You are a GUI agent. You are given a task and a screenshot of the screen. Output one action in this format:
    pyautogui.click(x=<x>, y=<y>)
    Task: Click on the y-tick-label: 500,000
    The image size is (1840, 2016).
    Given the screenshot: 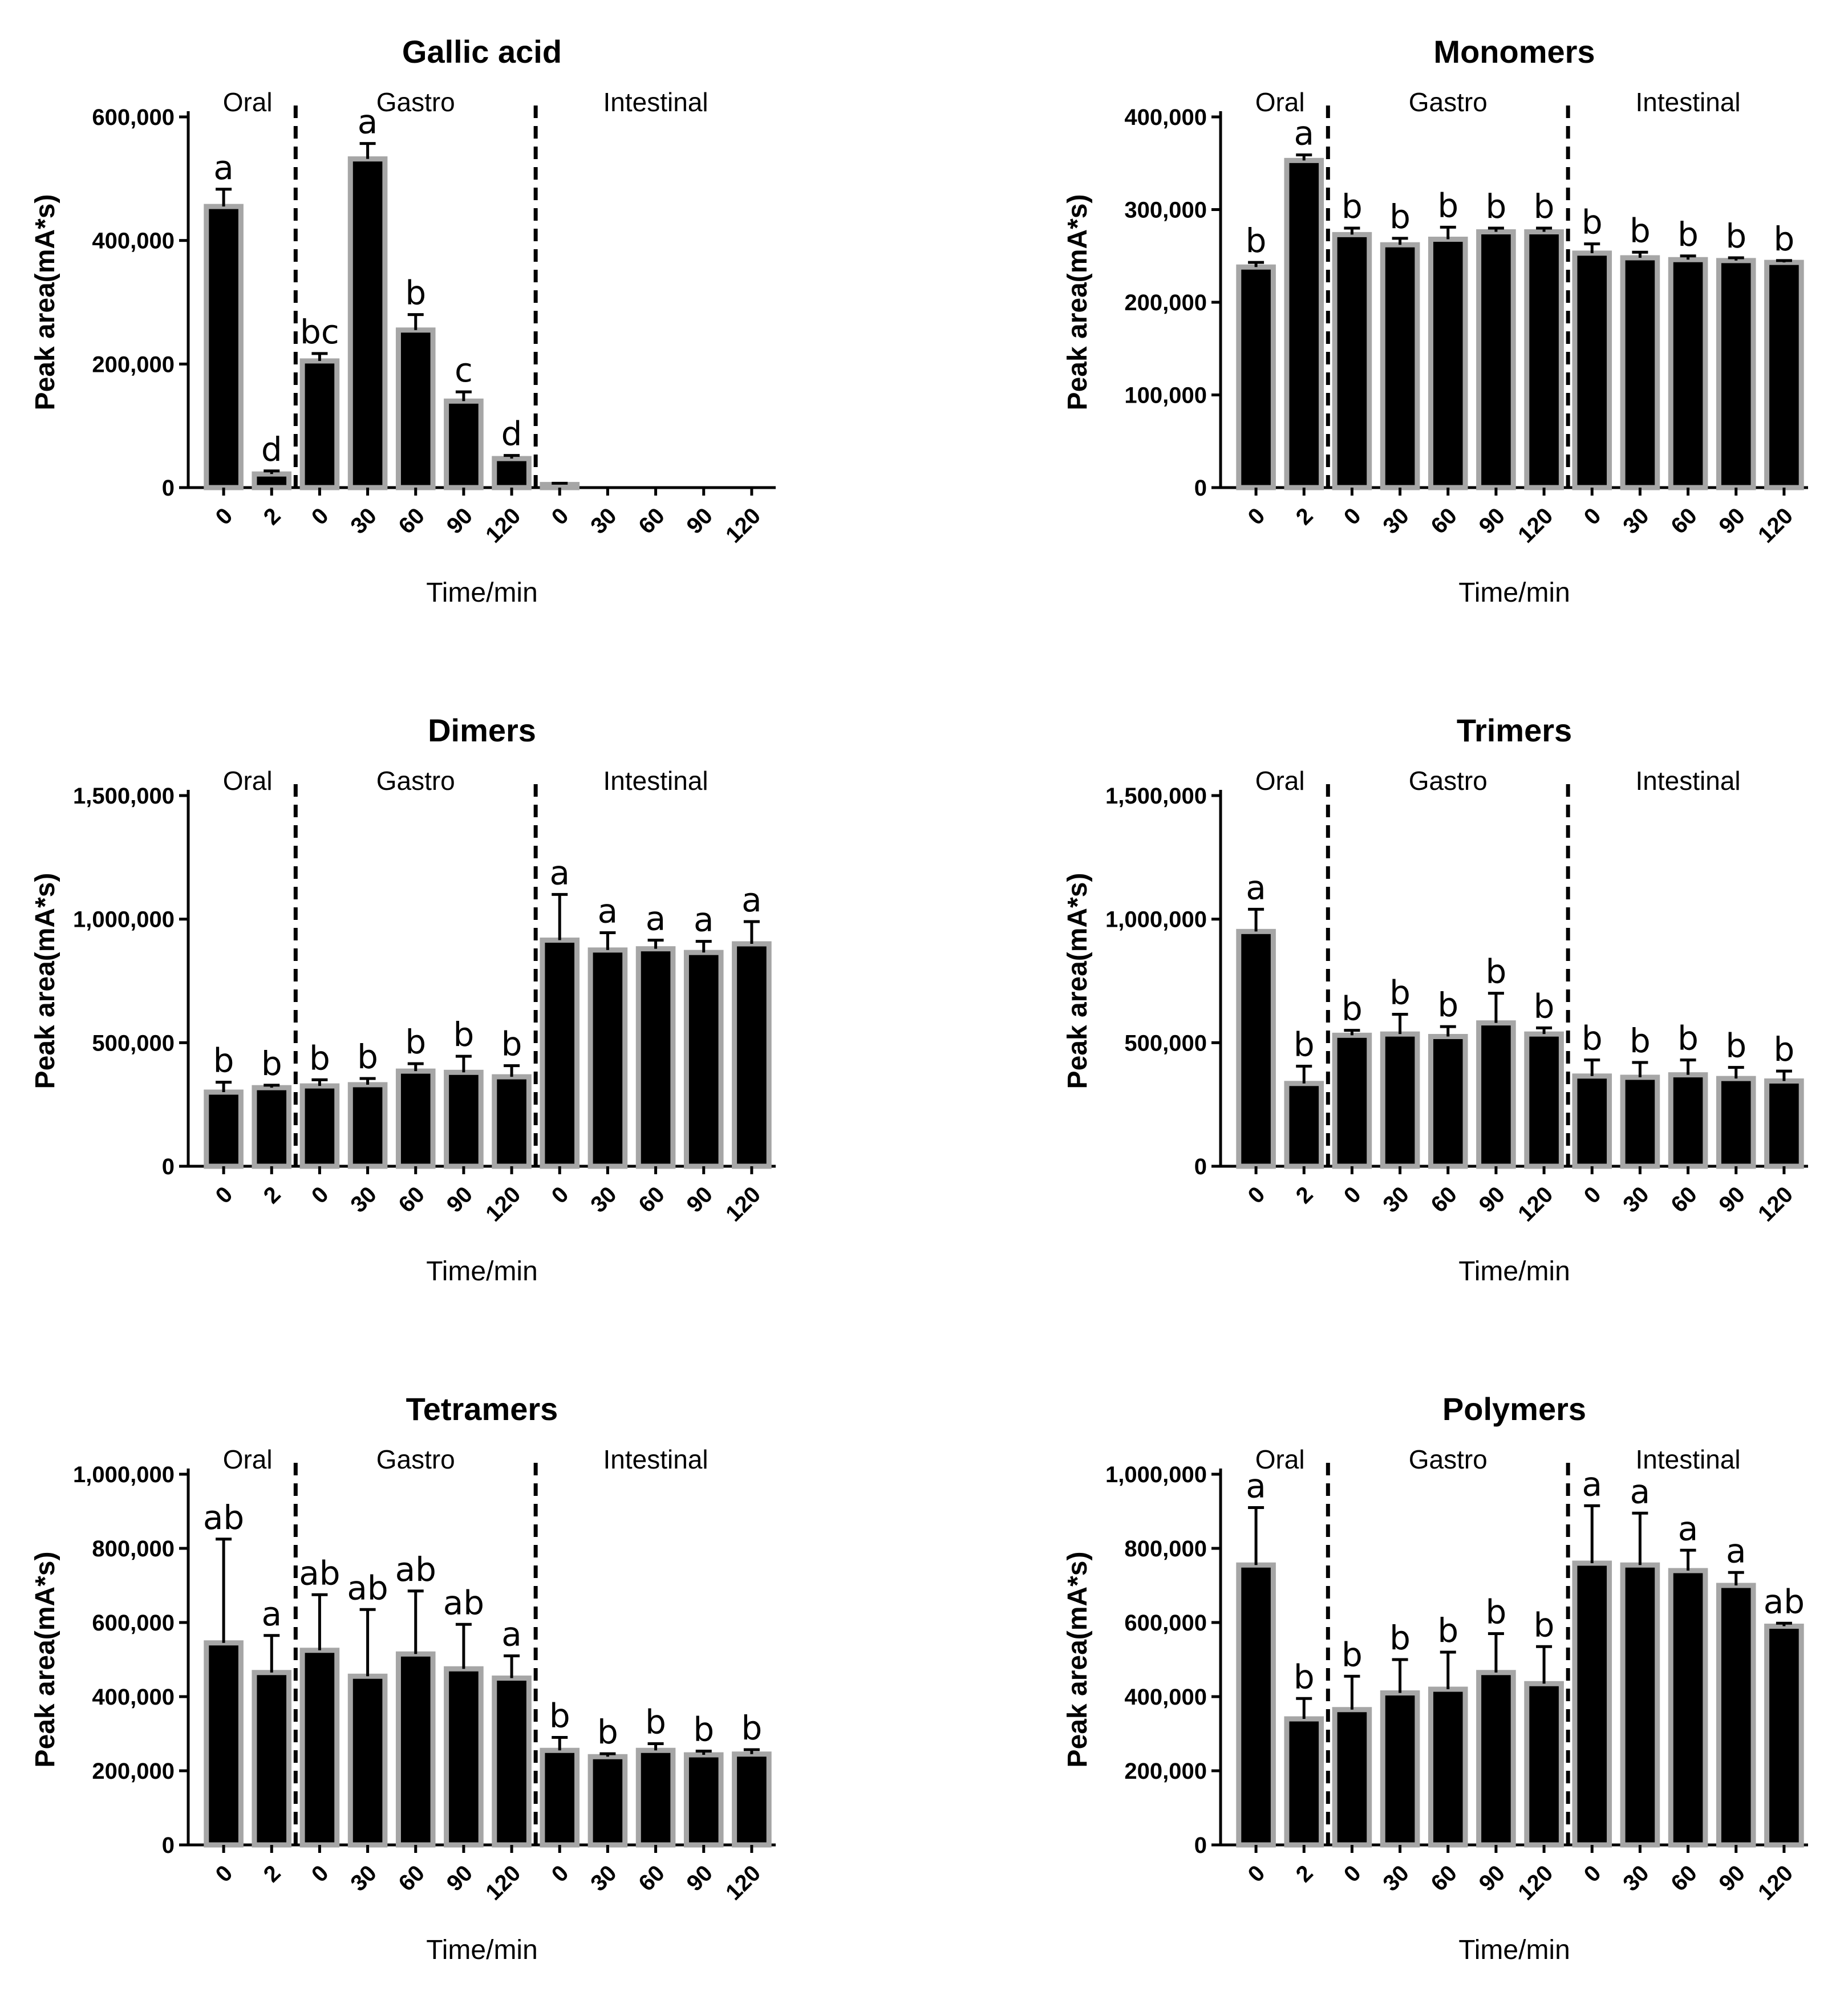 What is the action you would take?
    pyautogui.click(x=1165, y=1043)
    